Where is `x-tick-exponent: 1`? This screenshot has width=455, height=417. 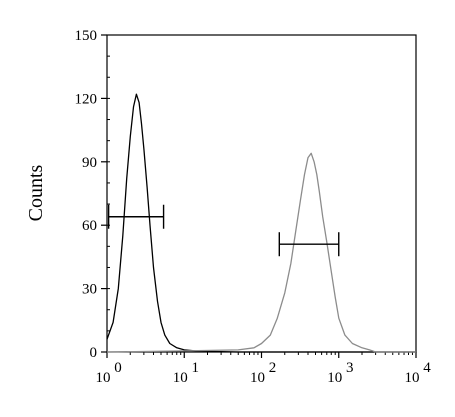 x-tick-exponent: 1 is located at coordinates (196, 368).